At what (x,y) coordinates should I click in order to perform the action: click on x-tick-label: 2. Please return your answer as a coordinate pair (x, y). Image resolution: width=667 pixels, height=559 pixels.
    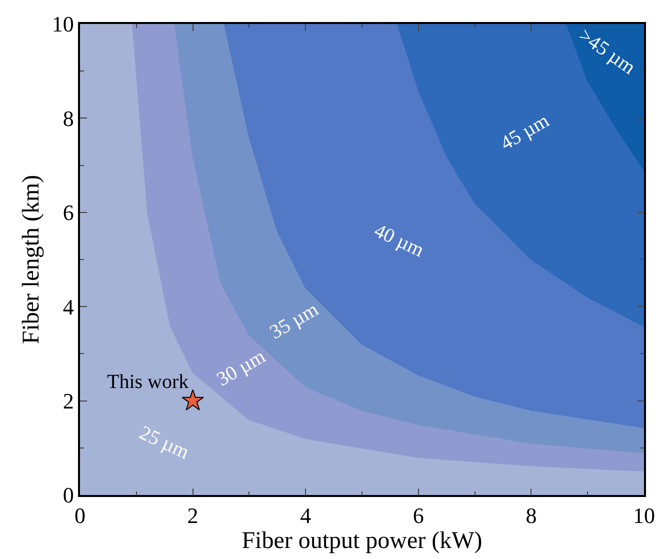
    Looking at the image, I should click on (192, 515).